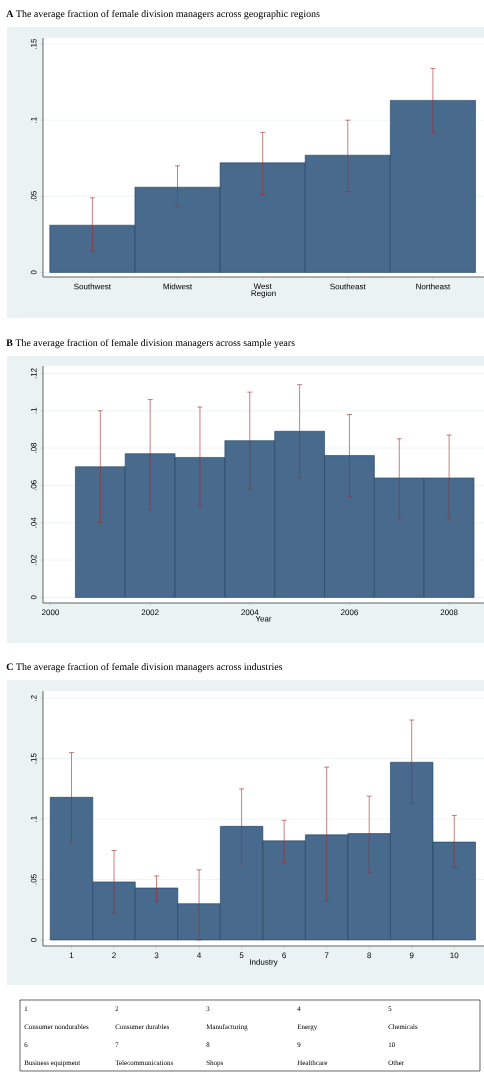  I want to click on chart-title: A The average fraction of female division managers across geographic regions, so click(163, 14).